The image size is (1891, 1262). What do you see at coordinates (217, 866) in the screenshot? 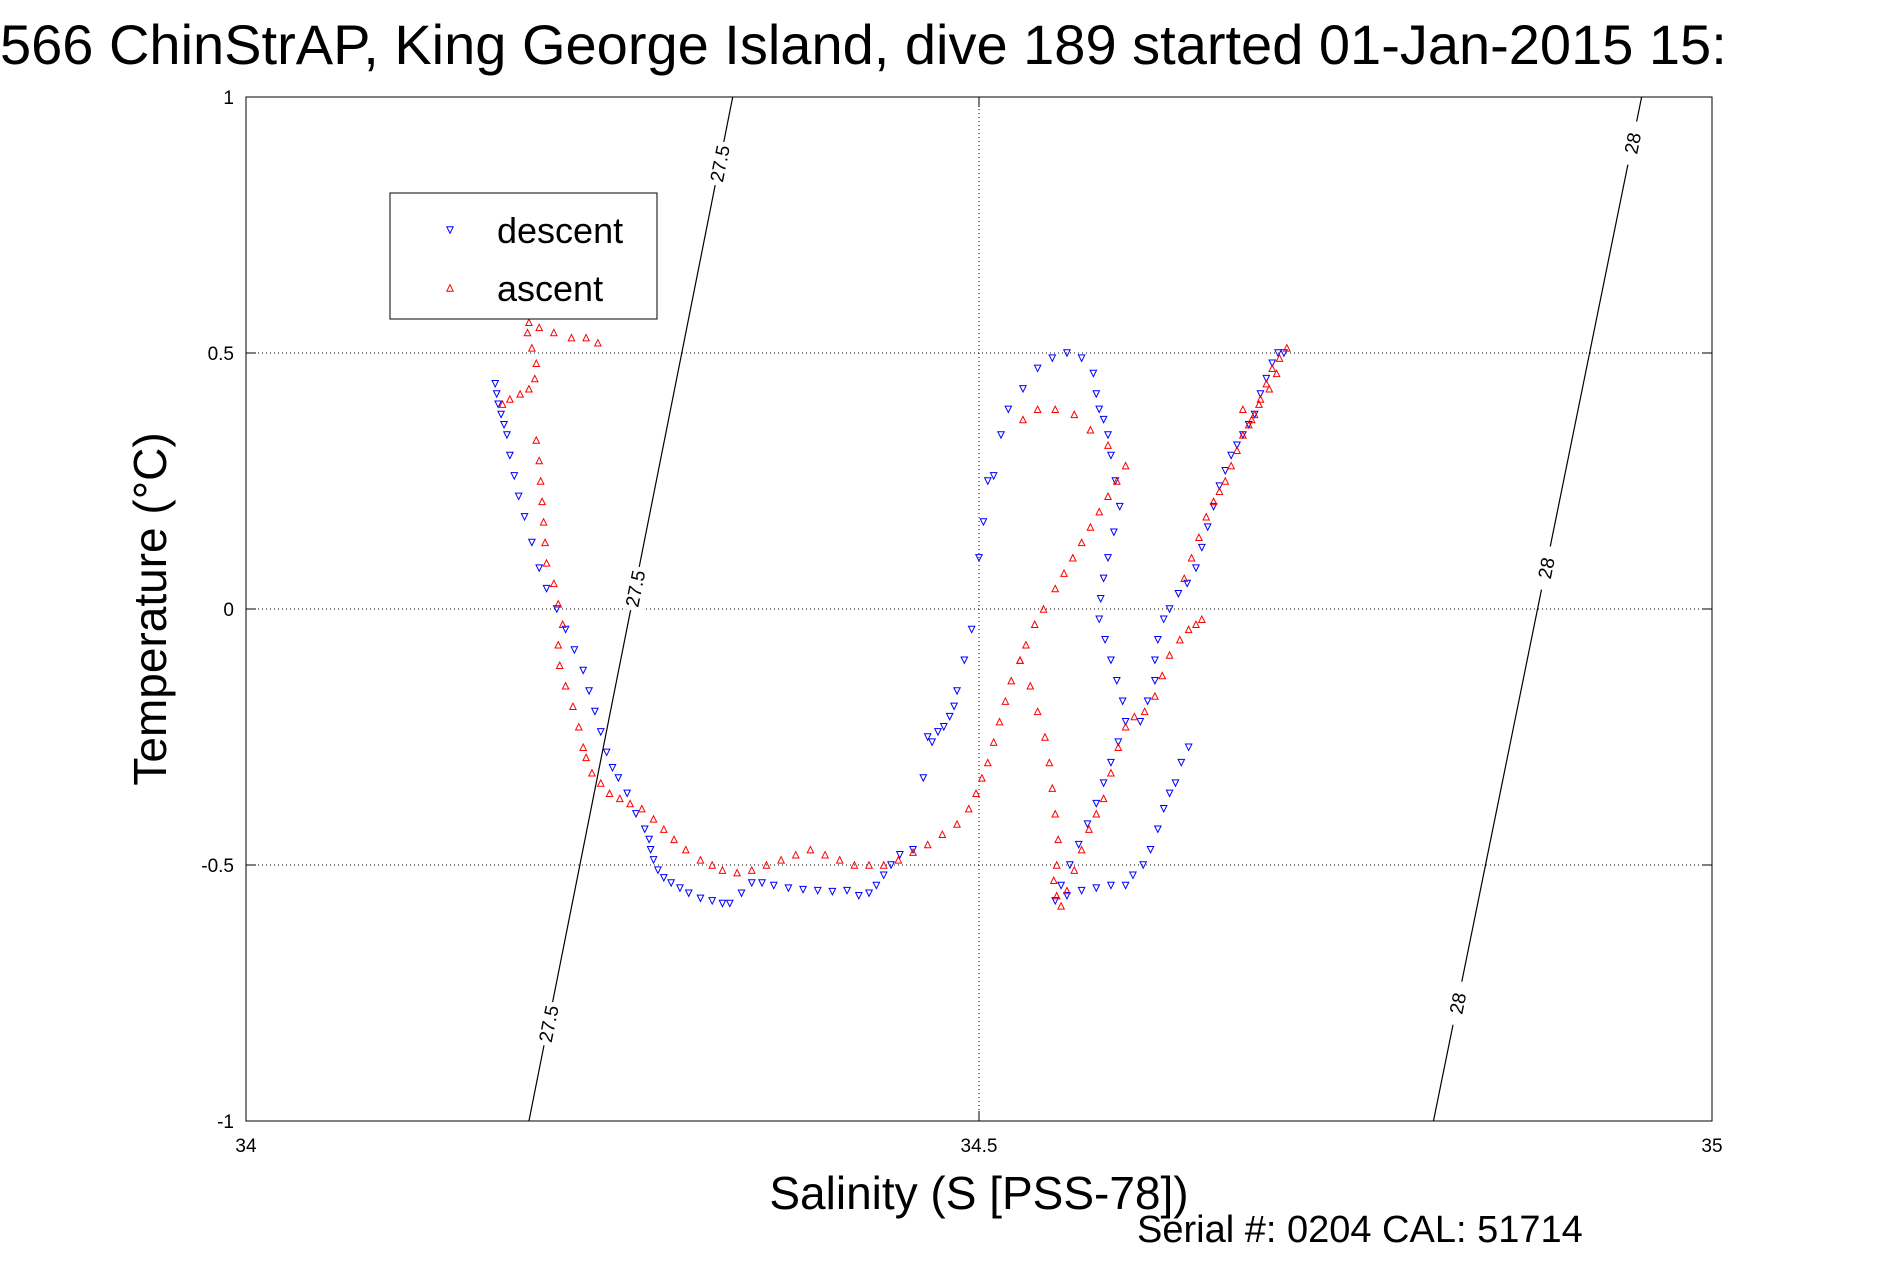
I see `y-tick-label: -0.5` at bounding box center [217, 866].